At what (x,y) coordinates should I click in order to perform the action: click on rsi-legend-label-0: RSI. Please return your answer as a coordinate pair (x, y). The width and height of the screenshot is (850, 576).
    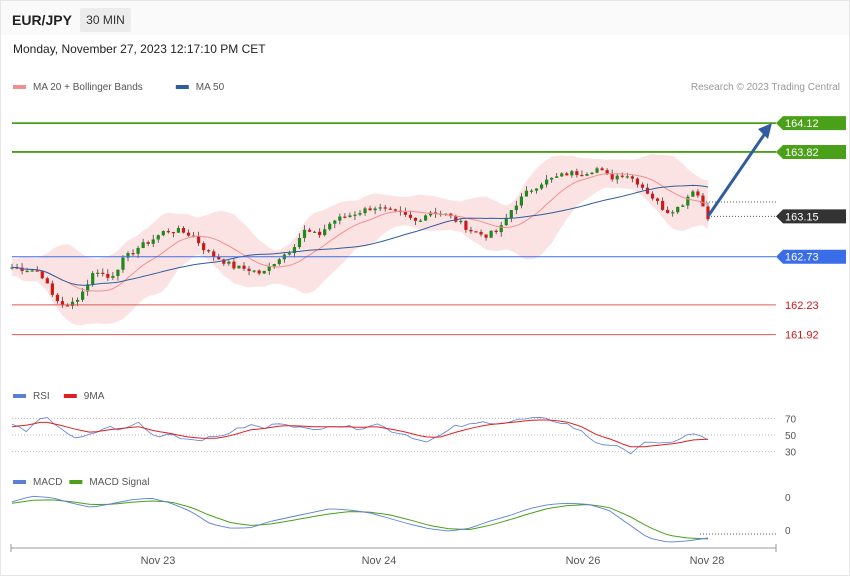
    Looking at the image, I should click on (41, 396).